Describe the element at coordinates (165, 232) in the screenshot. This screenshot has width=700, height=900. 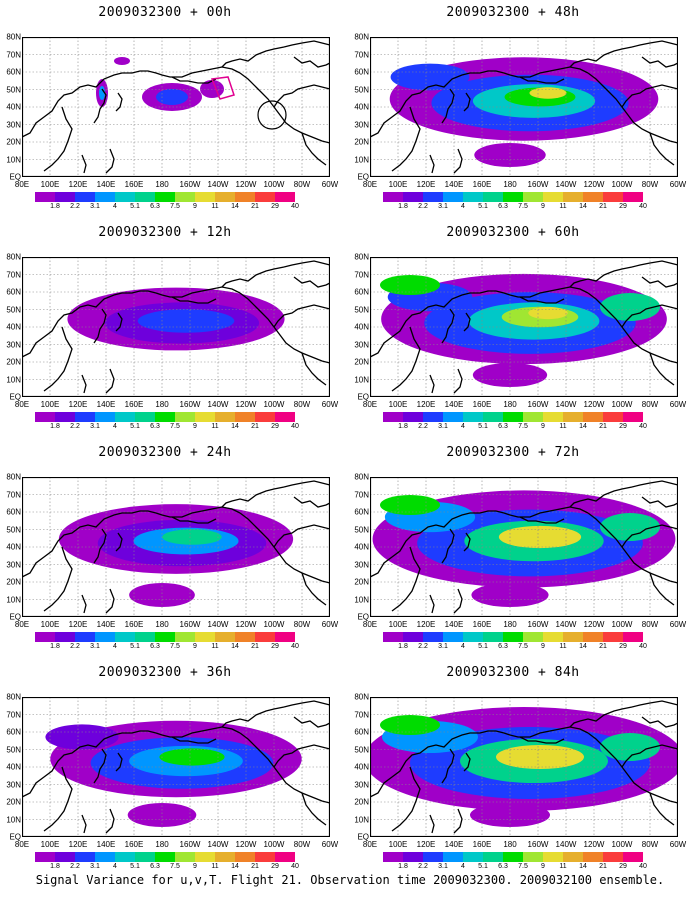
I see `panel-title: 2009032300 + 12h` at that location.